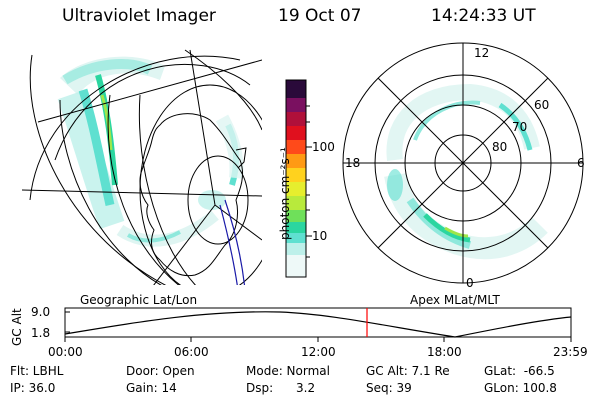 The image size is (600, 400). What do you see at coordinates (139, 16) in the screenshot?
I see `instrument-title: Ultraviolet Imager` at bounding box center [139, 16].